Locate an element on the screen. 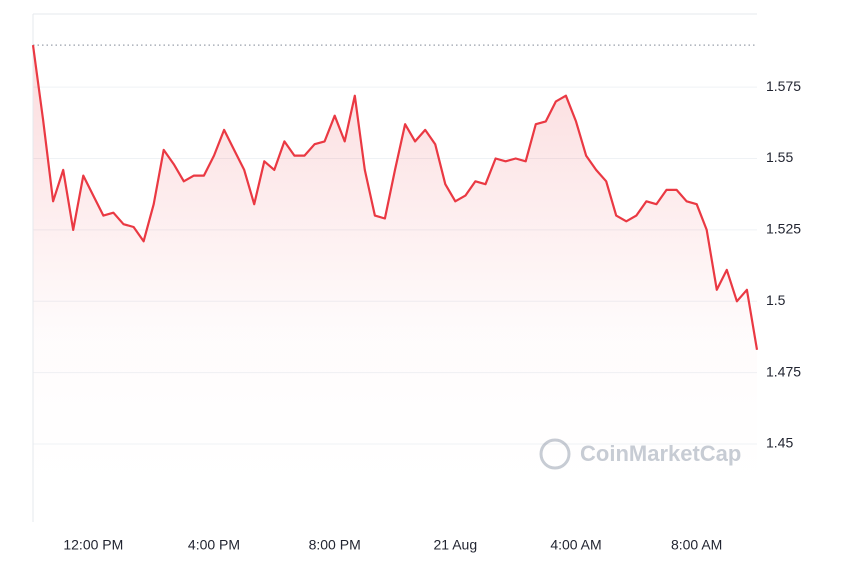  y-tick-label: 1.5 is located at coordinates (776, 300).